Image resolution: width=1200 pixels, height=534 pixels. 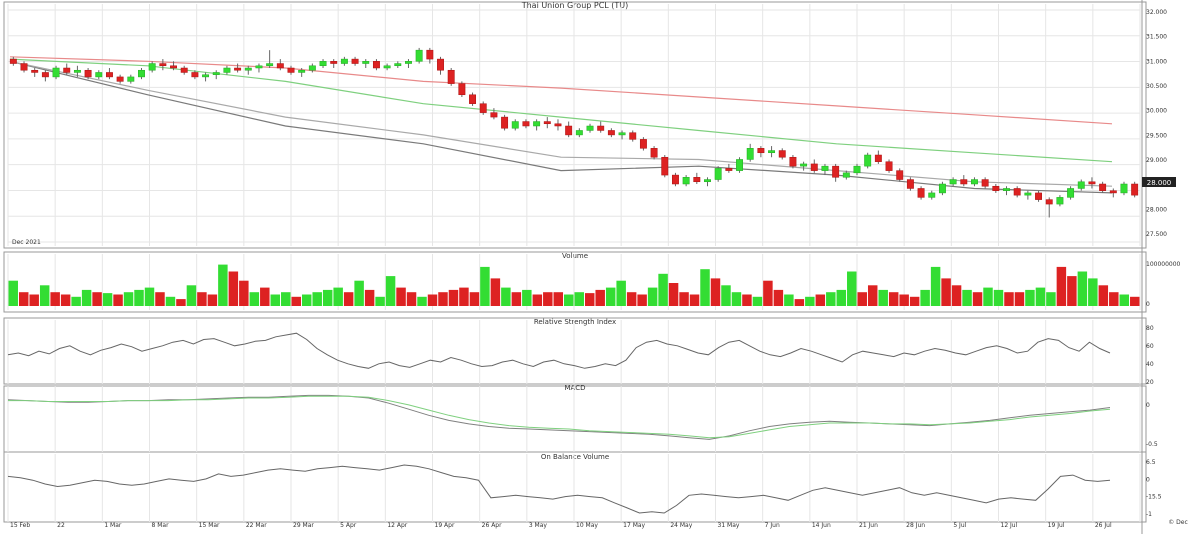 I want to click on rsi-tick-label: 80, so click(x=1150, y=328).